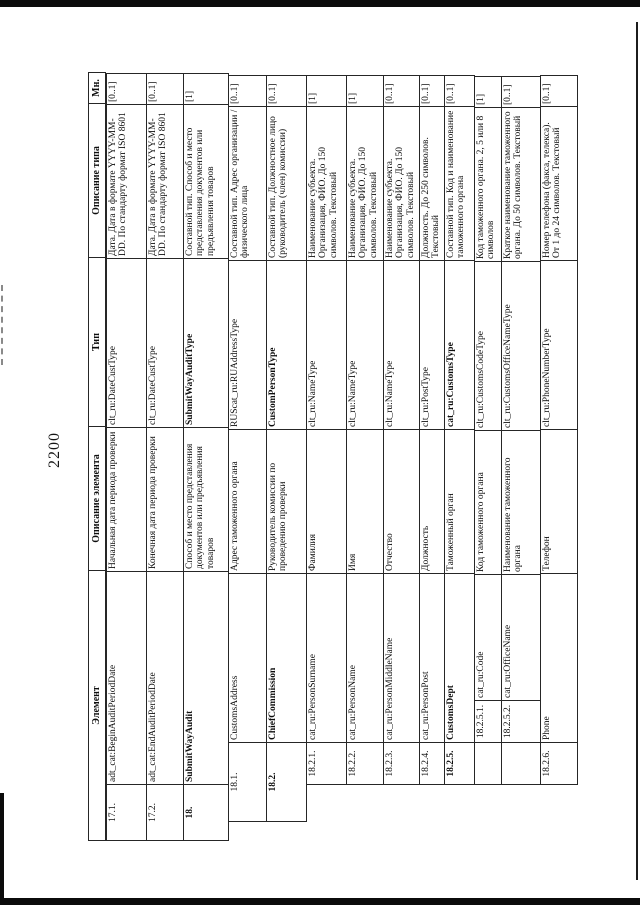 The height and width of the screenshot is (905, 640). Describe the element at coordinates (521, 637) in the screenshot. I see `cell-element-name: cat_ru:OfficeName` at that location.